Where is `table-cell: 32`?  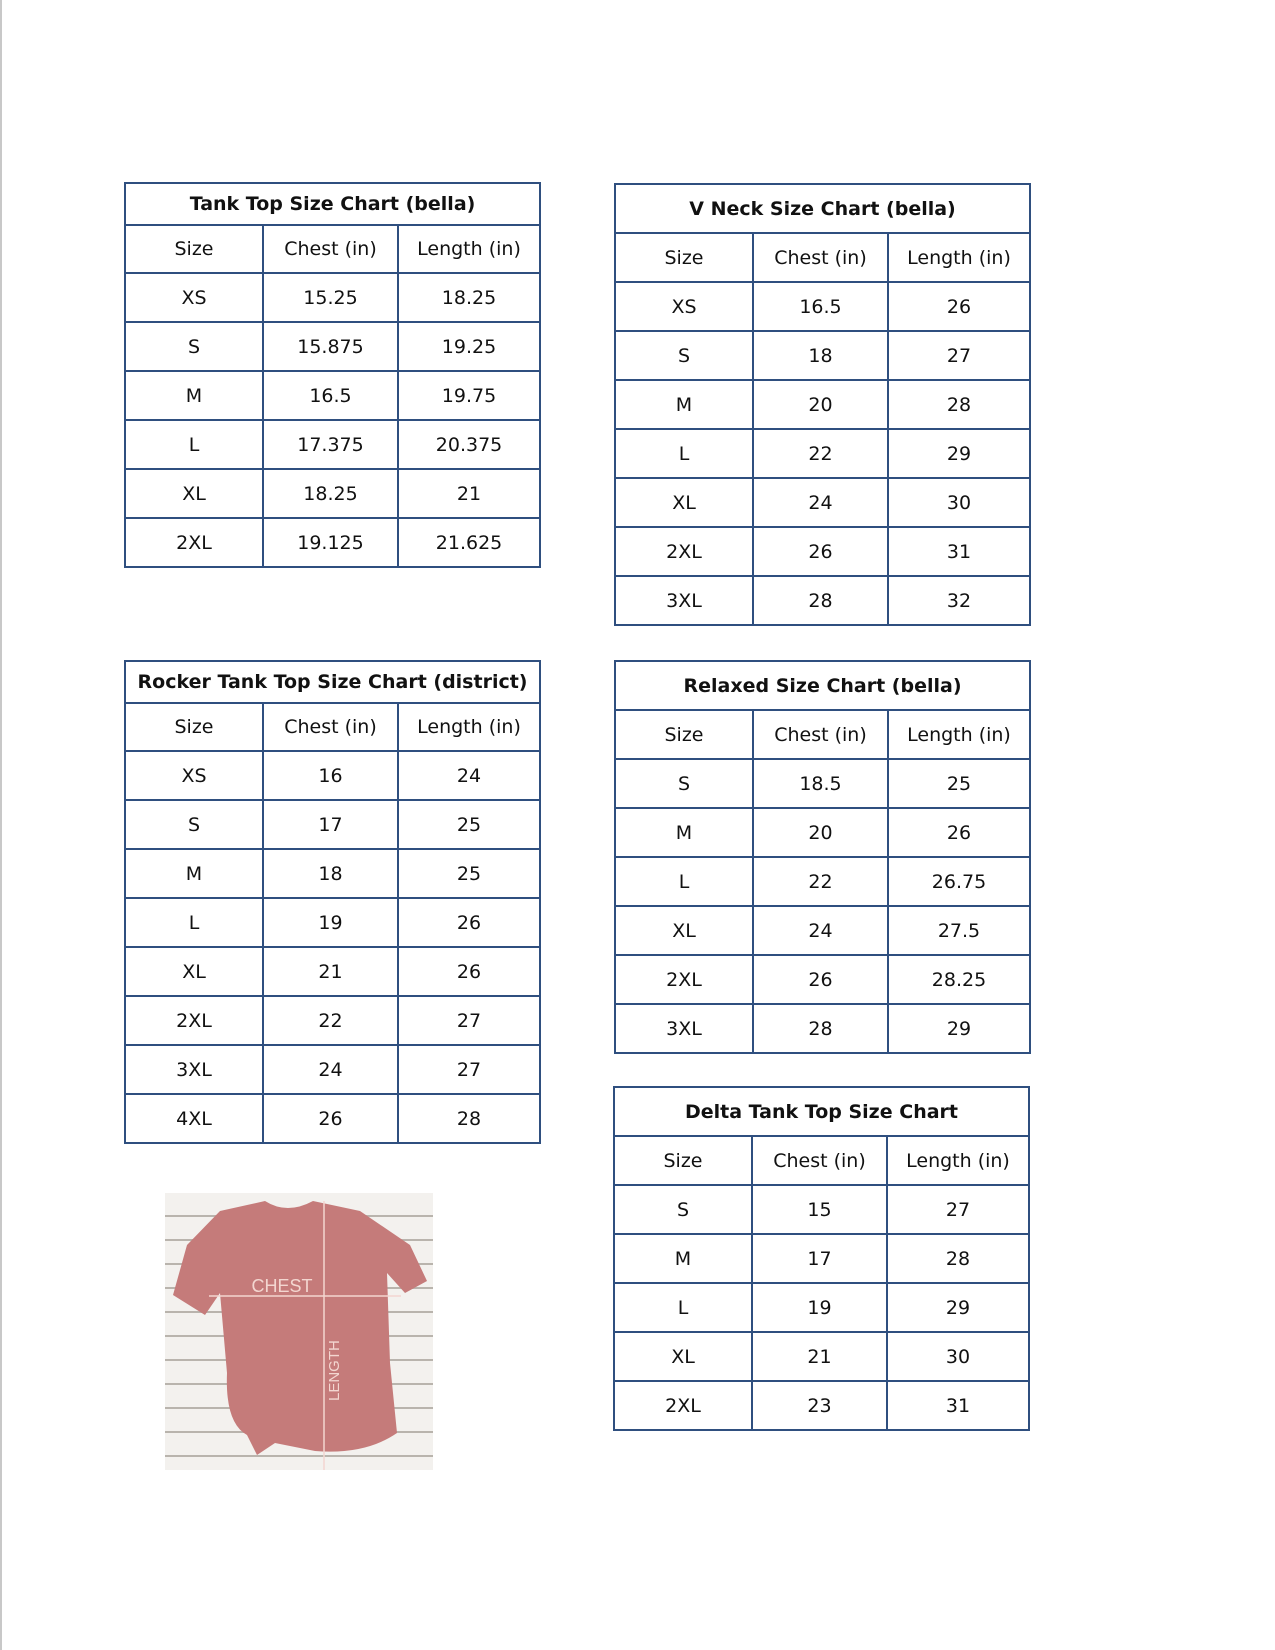 table-cell: 32 is located at coordinates (959, 600).